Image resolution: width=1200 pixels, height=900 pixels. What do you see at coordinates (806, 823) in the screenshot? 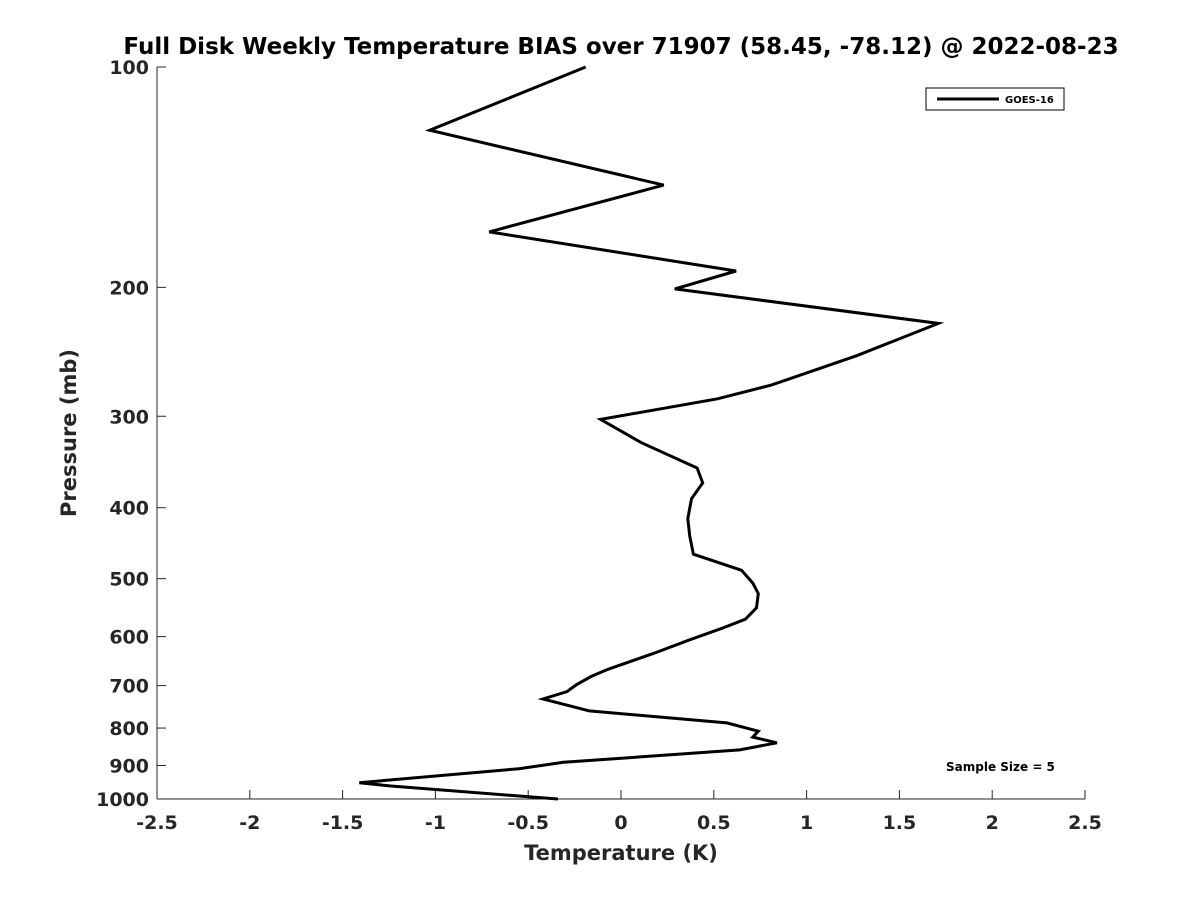
I see `x-tick-label: 1` at bounding box center [806, 823].